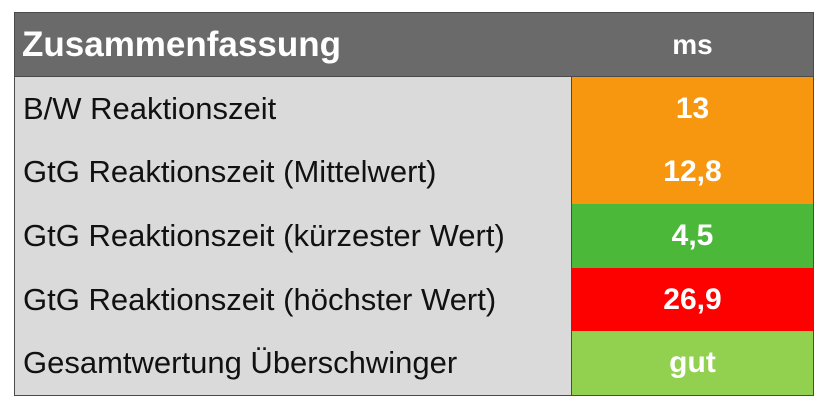 The image size is (827, 409). What do you see at coordinates (692, 299) in the screenshot?
I see `row-value: 26,9` at bounding box center [692, 299].